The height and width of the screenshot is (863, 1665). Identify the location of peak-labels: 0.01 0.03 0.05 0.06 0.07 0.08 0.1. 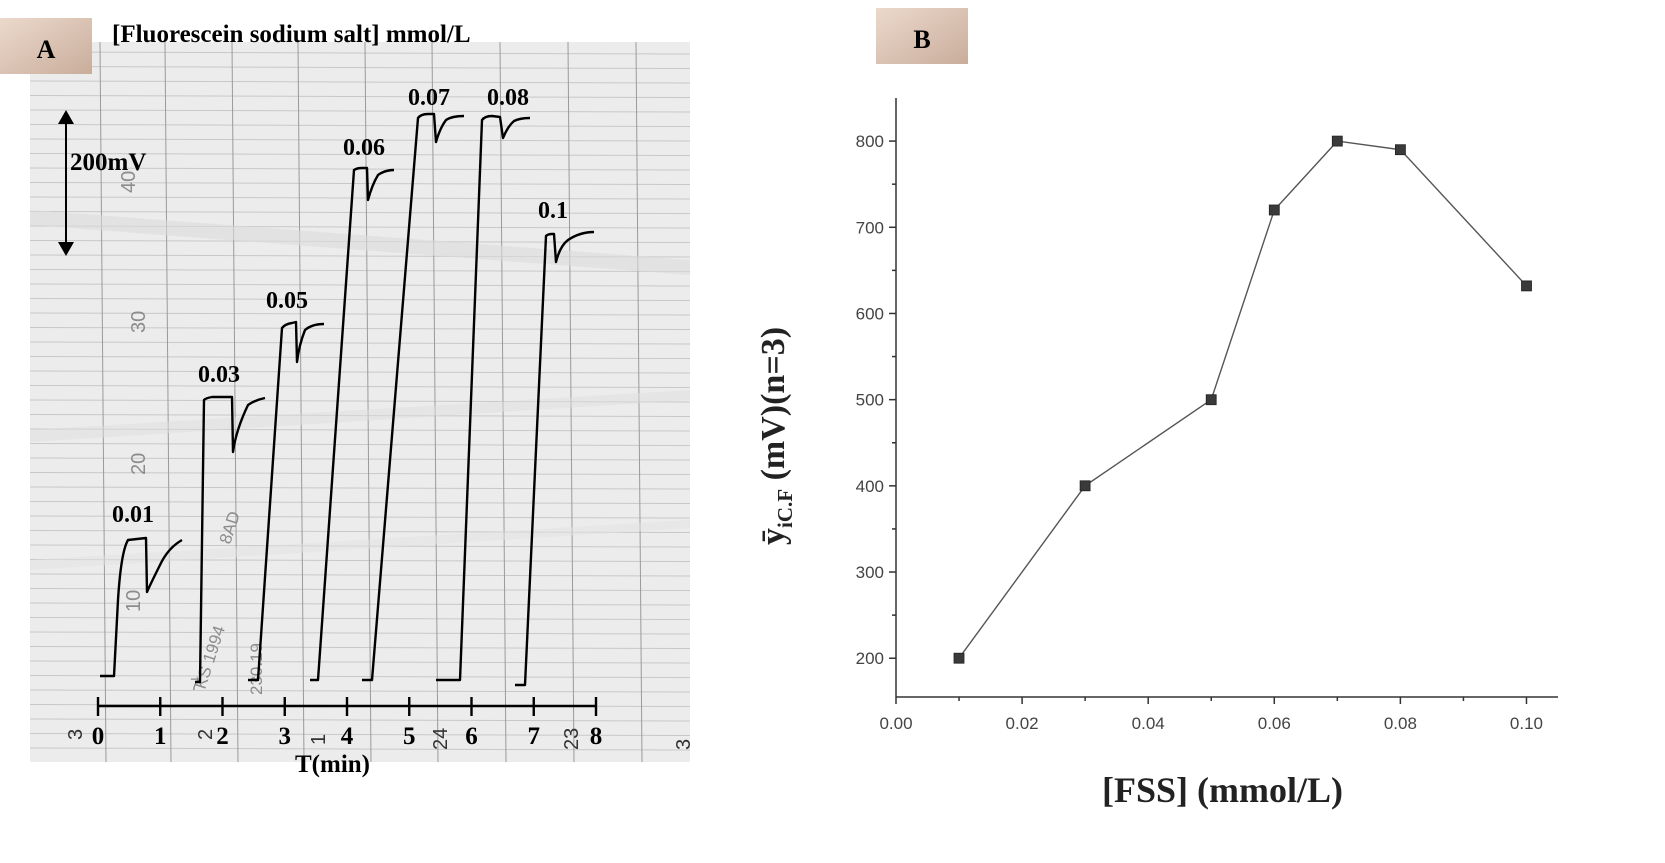
(340, 306).